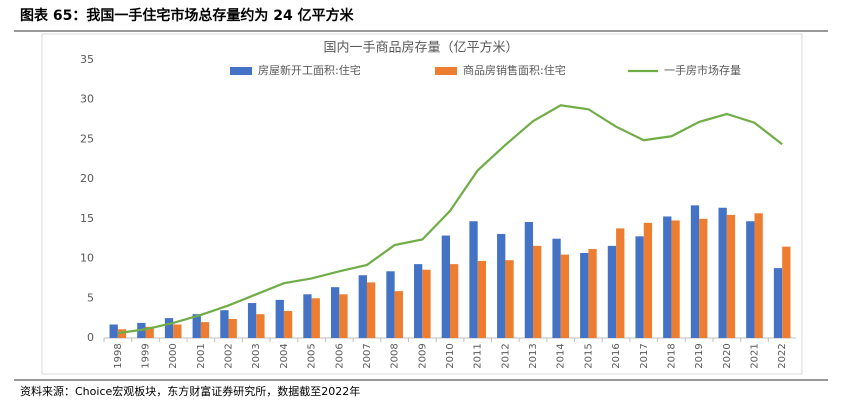 The width and height of the screenshot is (843, 411). What do you see at coordinates (699, 355) in the screenshot?
I see `x-tick-label: 2019` at bounding box center [699, 355].